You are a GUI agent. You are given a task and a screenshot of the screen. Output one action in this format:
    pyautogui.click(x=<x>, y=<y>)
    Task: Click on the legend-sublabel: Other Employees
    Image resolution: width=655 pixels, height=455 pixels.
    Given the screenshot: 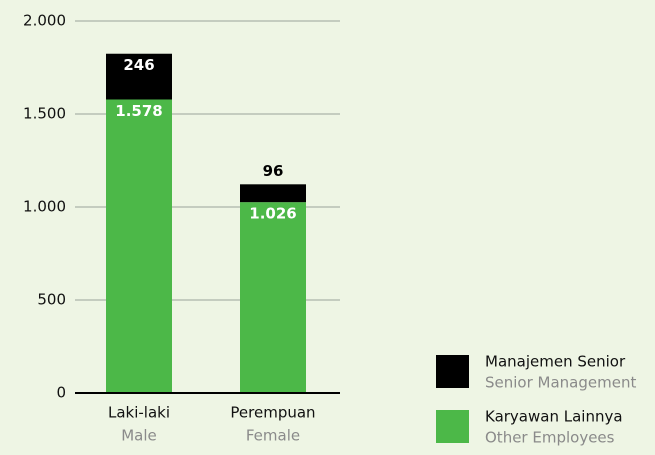 What is the action you would take?
    pyautogui.click(x=550, y=438)
    